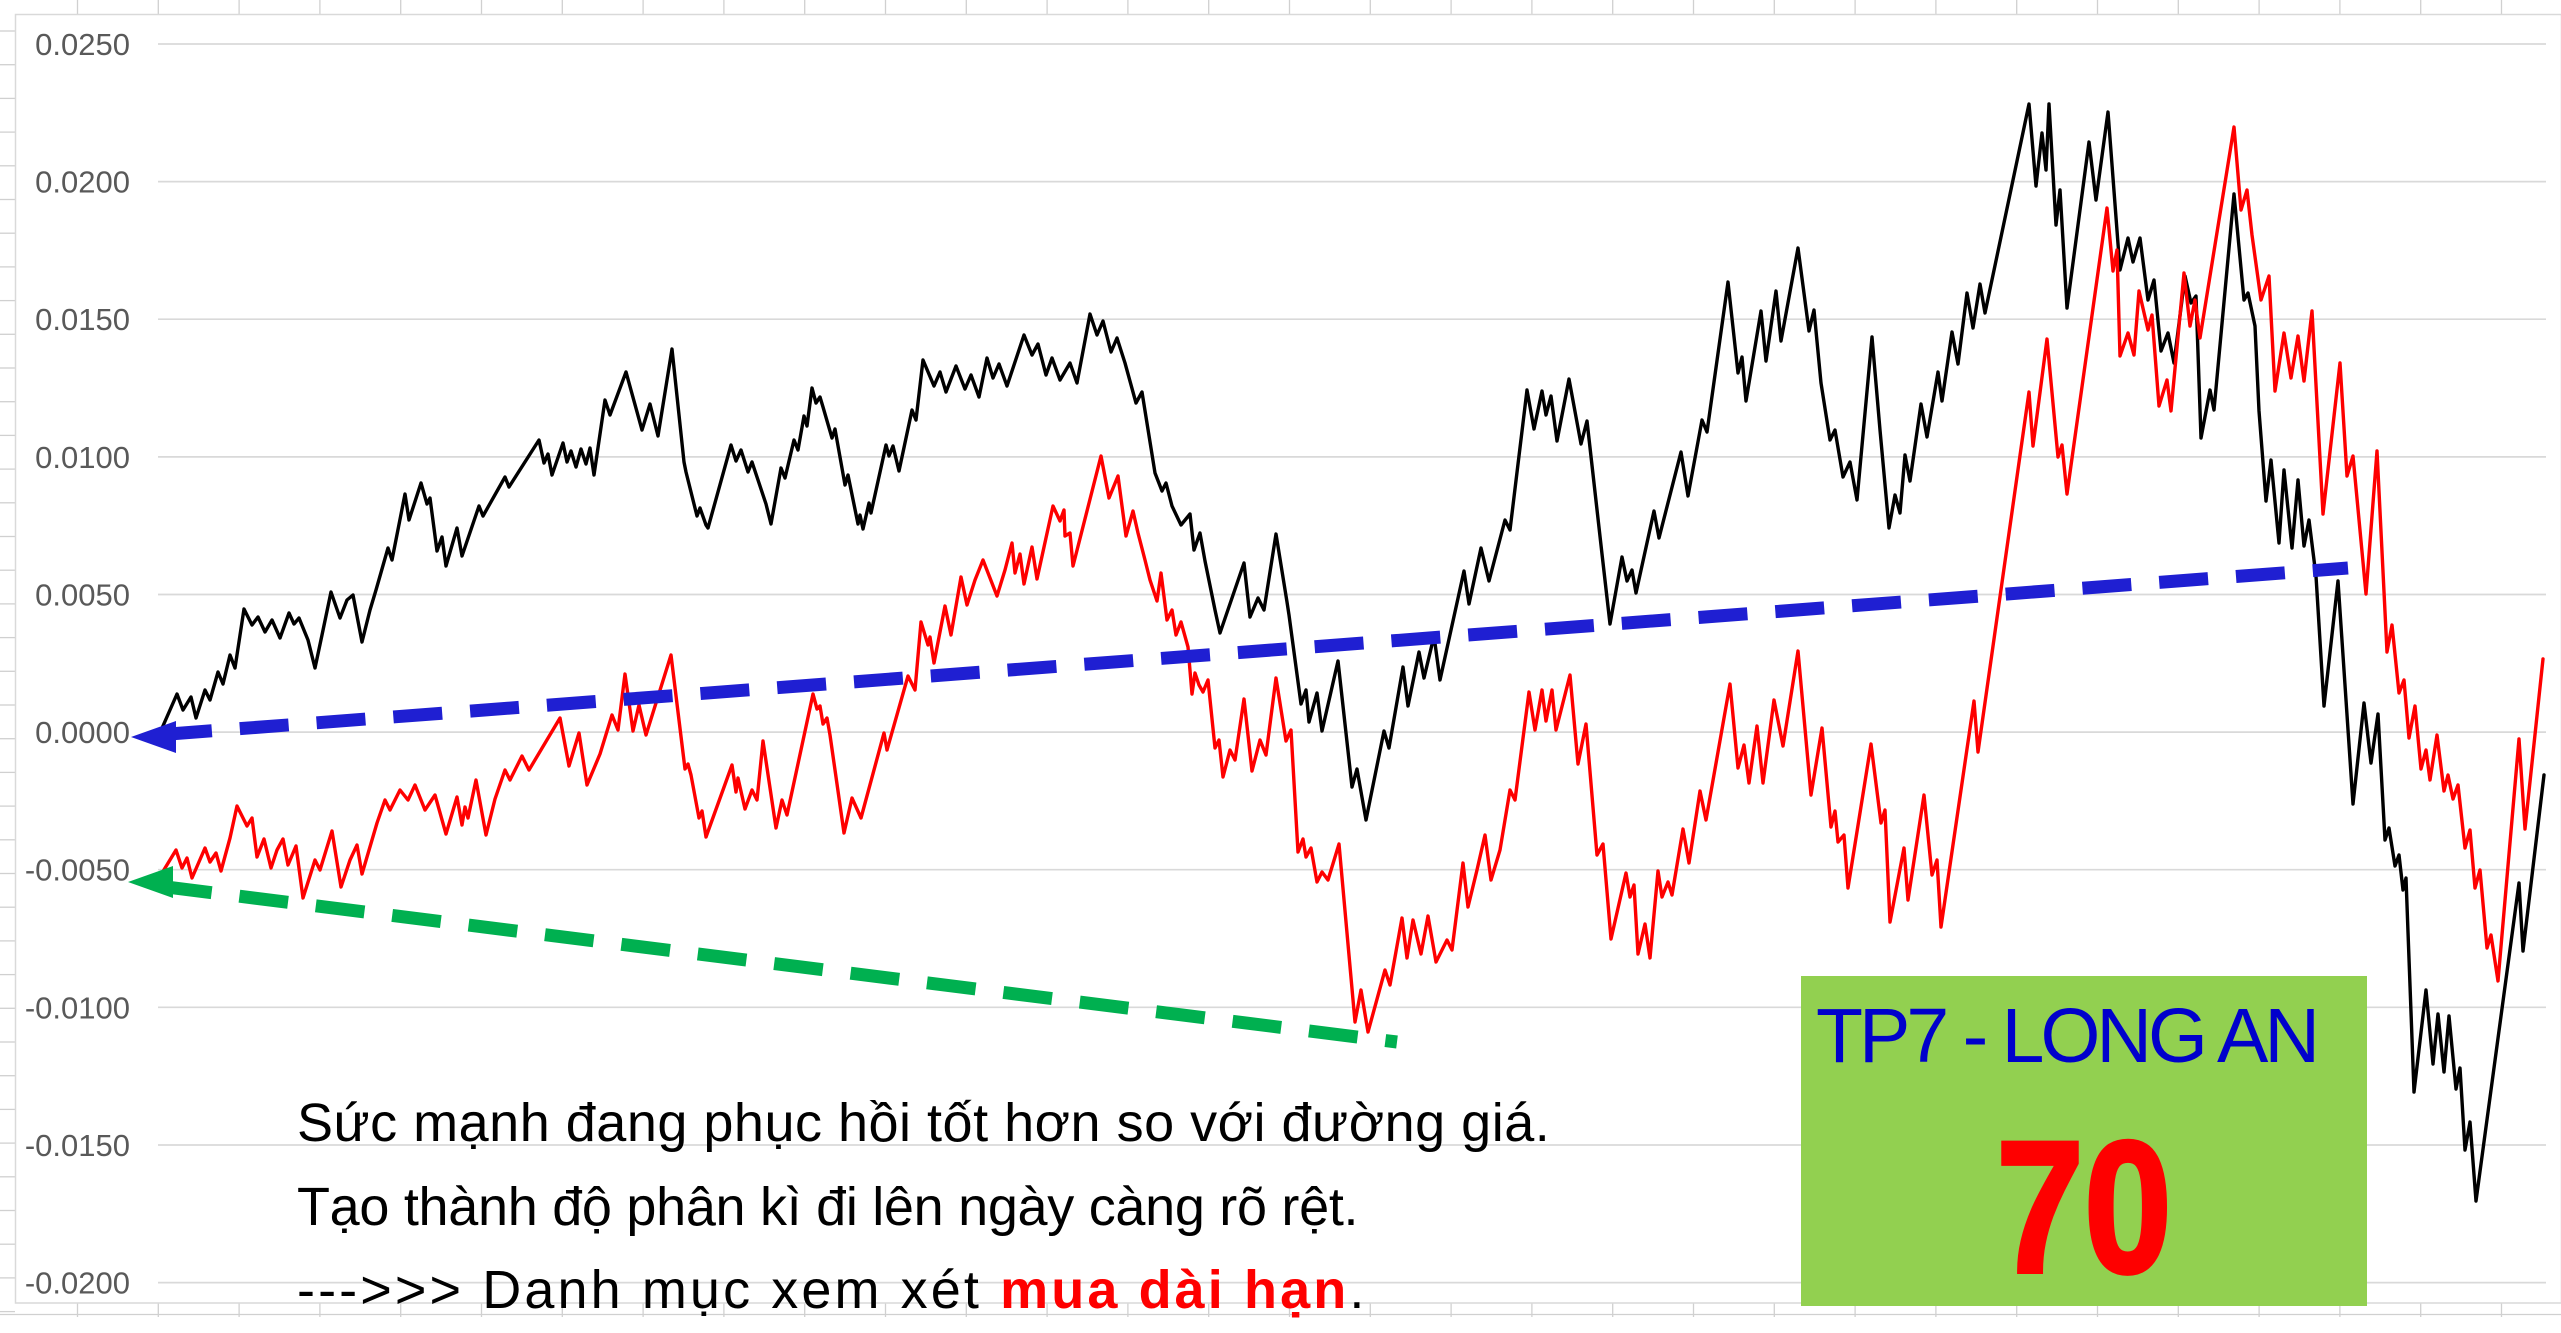 Image resolution: width=2561 pixels, height=1333 pixels. Describe the element at coordinates (77, 1007) in the screenshot. I see `svg-text: -0.0100` at that location.